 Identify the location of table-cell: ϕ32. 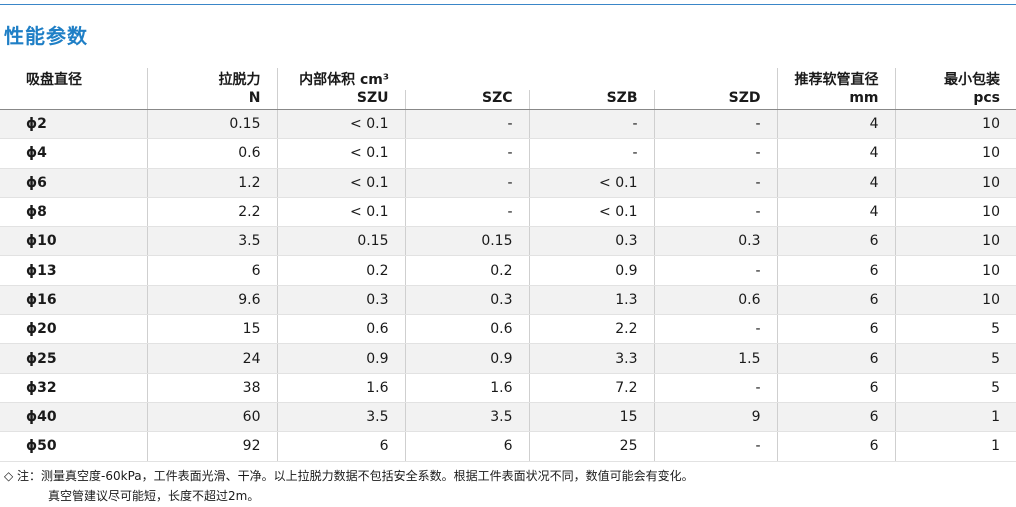
(74, 388).